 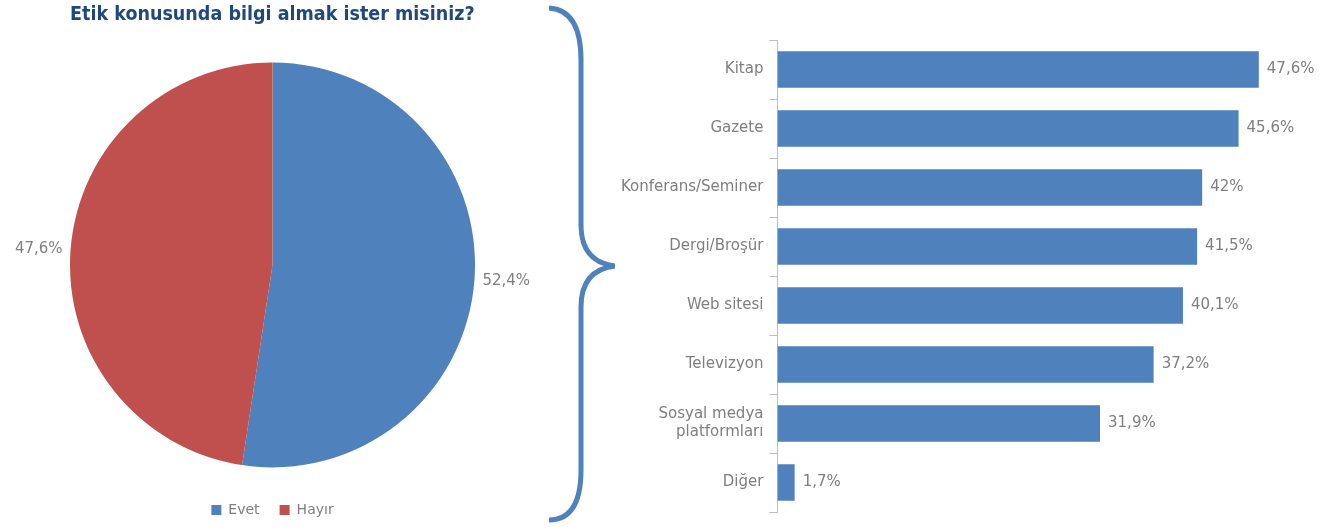 What do you see at coordinates (1214, 304) in the screenshot?
I see `data-label: 40,1%` at bounding box center [1214, 304].